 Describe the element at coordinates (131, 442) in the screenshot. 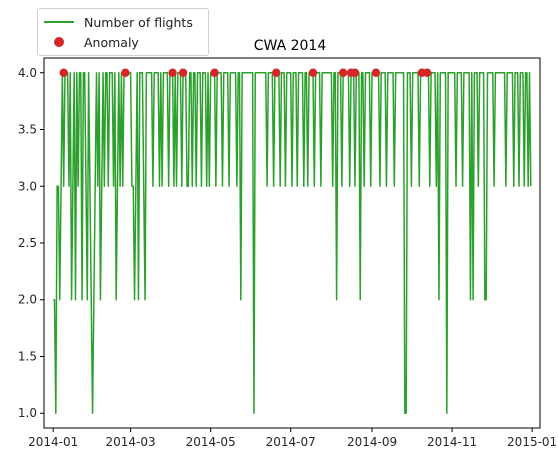

I see `x-tick-label: 2014-03` at that location.